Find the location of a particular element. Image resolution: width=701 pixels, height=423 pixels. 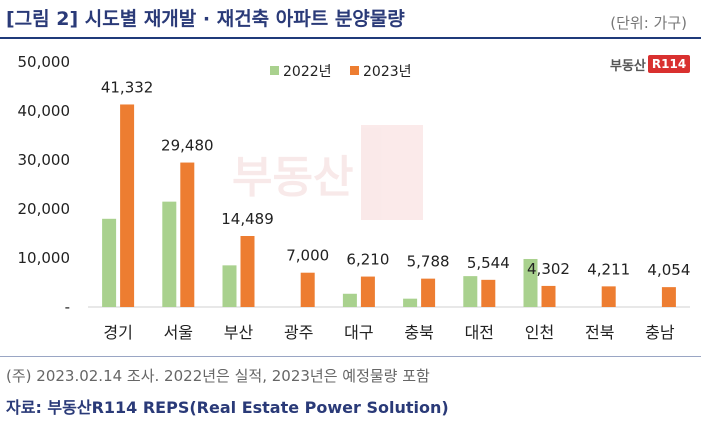

header-divider is located at coordinates (350, 38).